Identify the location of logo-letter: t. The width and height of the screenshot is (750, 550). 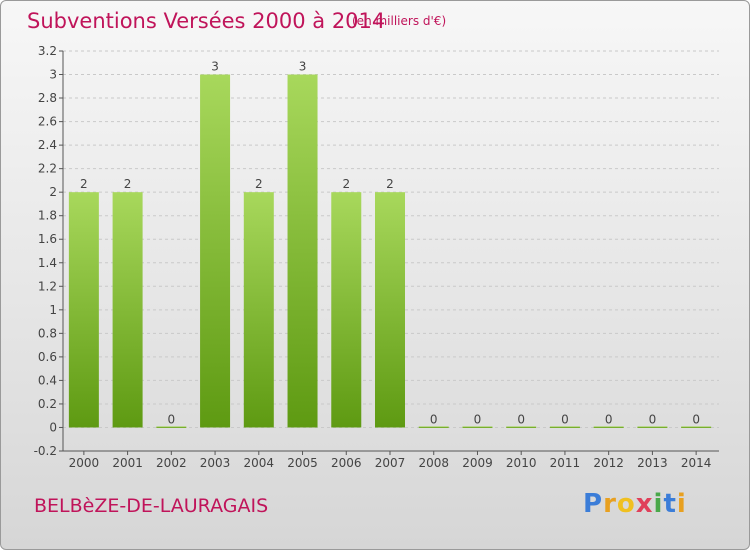
(670, 504).